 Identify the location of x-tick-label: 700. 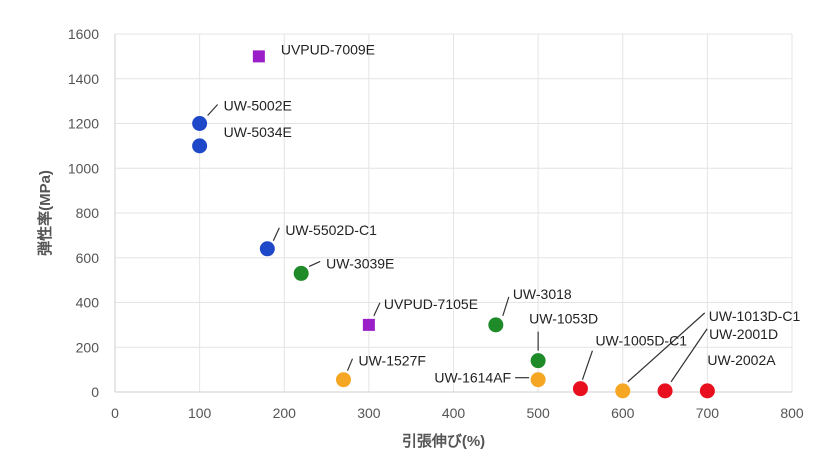
(708, 413).